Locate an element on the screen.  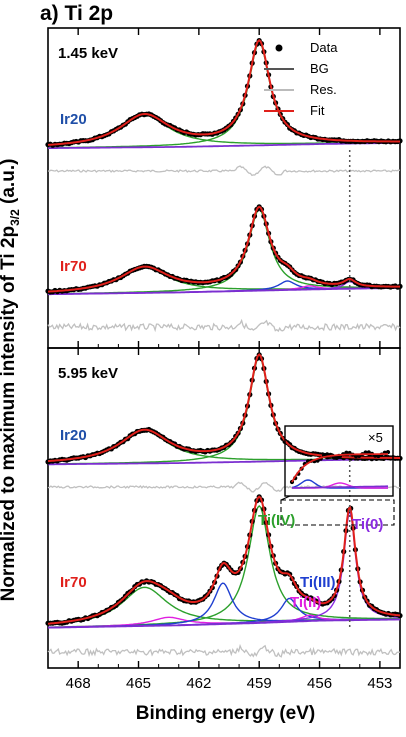
inset-background-line is located at coordinates (340, 487).